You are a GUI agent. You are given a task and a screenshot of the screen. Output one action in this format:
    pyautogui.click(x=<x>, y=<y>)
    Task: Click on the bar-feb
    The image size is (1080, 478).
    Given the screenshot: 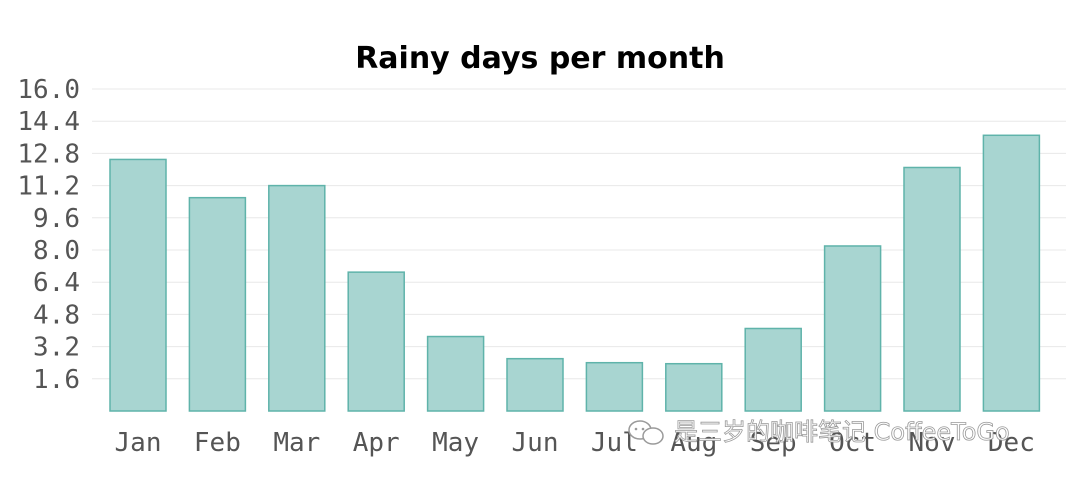 What is the action you would take?
    pyautogui.click(x=217, y=304)
    